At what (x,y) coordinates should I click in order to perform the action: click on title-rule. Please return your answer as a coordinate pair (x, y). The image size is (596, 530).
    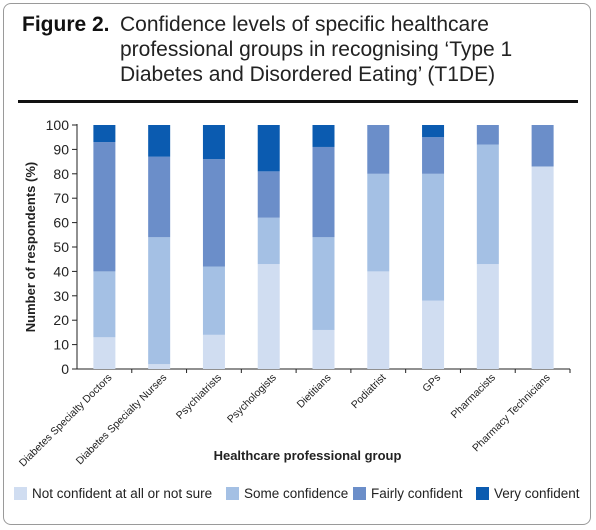
    Looking at the image, I should click on (298, 101).